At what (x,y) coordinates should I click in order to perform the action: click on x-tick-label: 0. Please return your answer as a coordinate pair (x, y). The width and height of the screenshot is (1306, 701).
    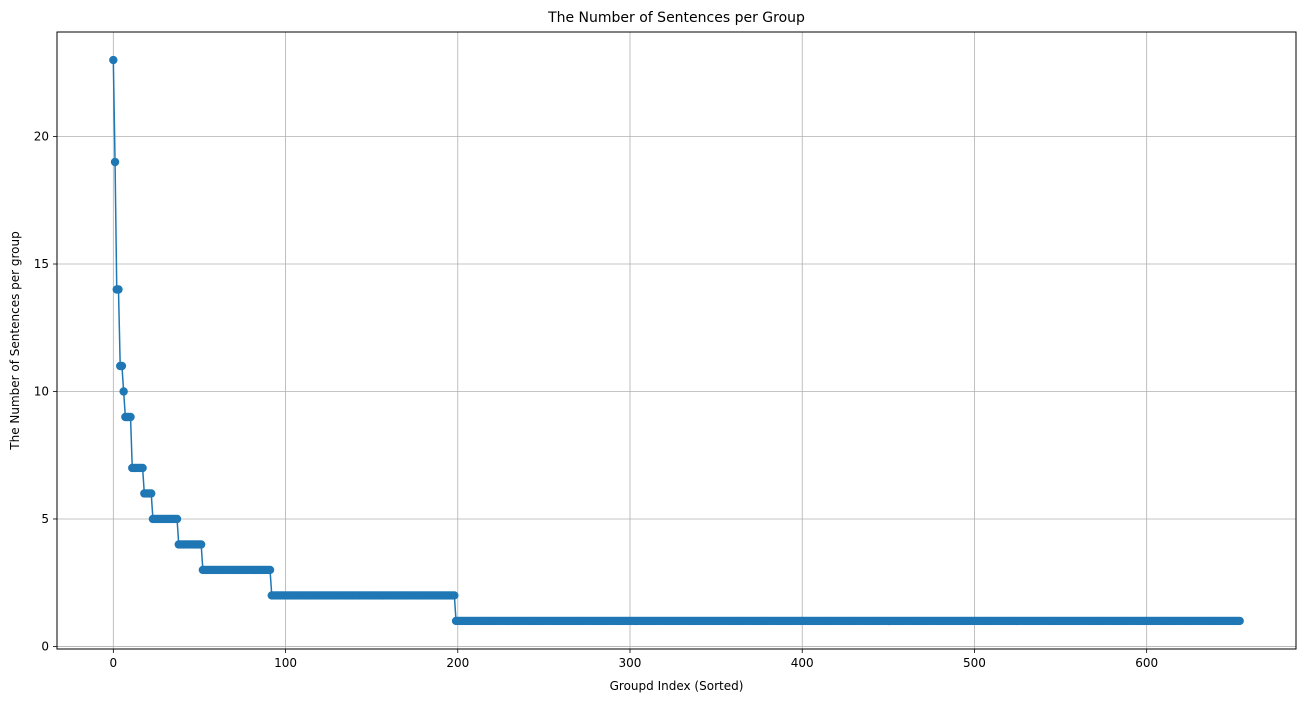
    Looking at the image, I should click on (113, 663).